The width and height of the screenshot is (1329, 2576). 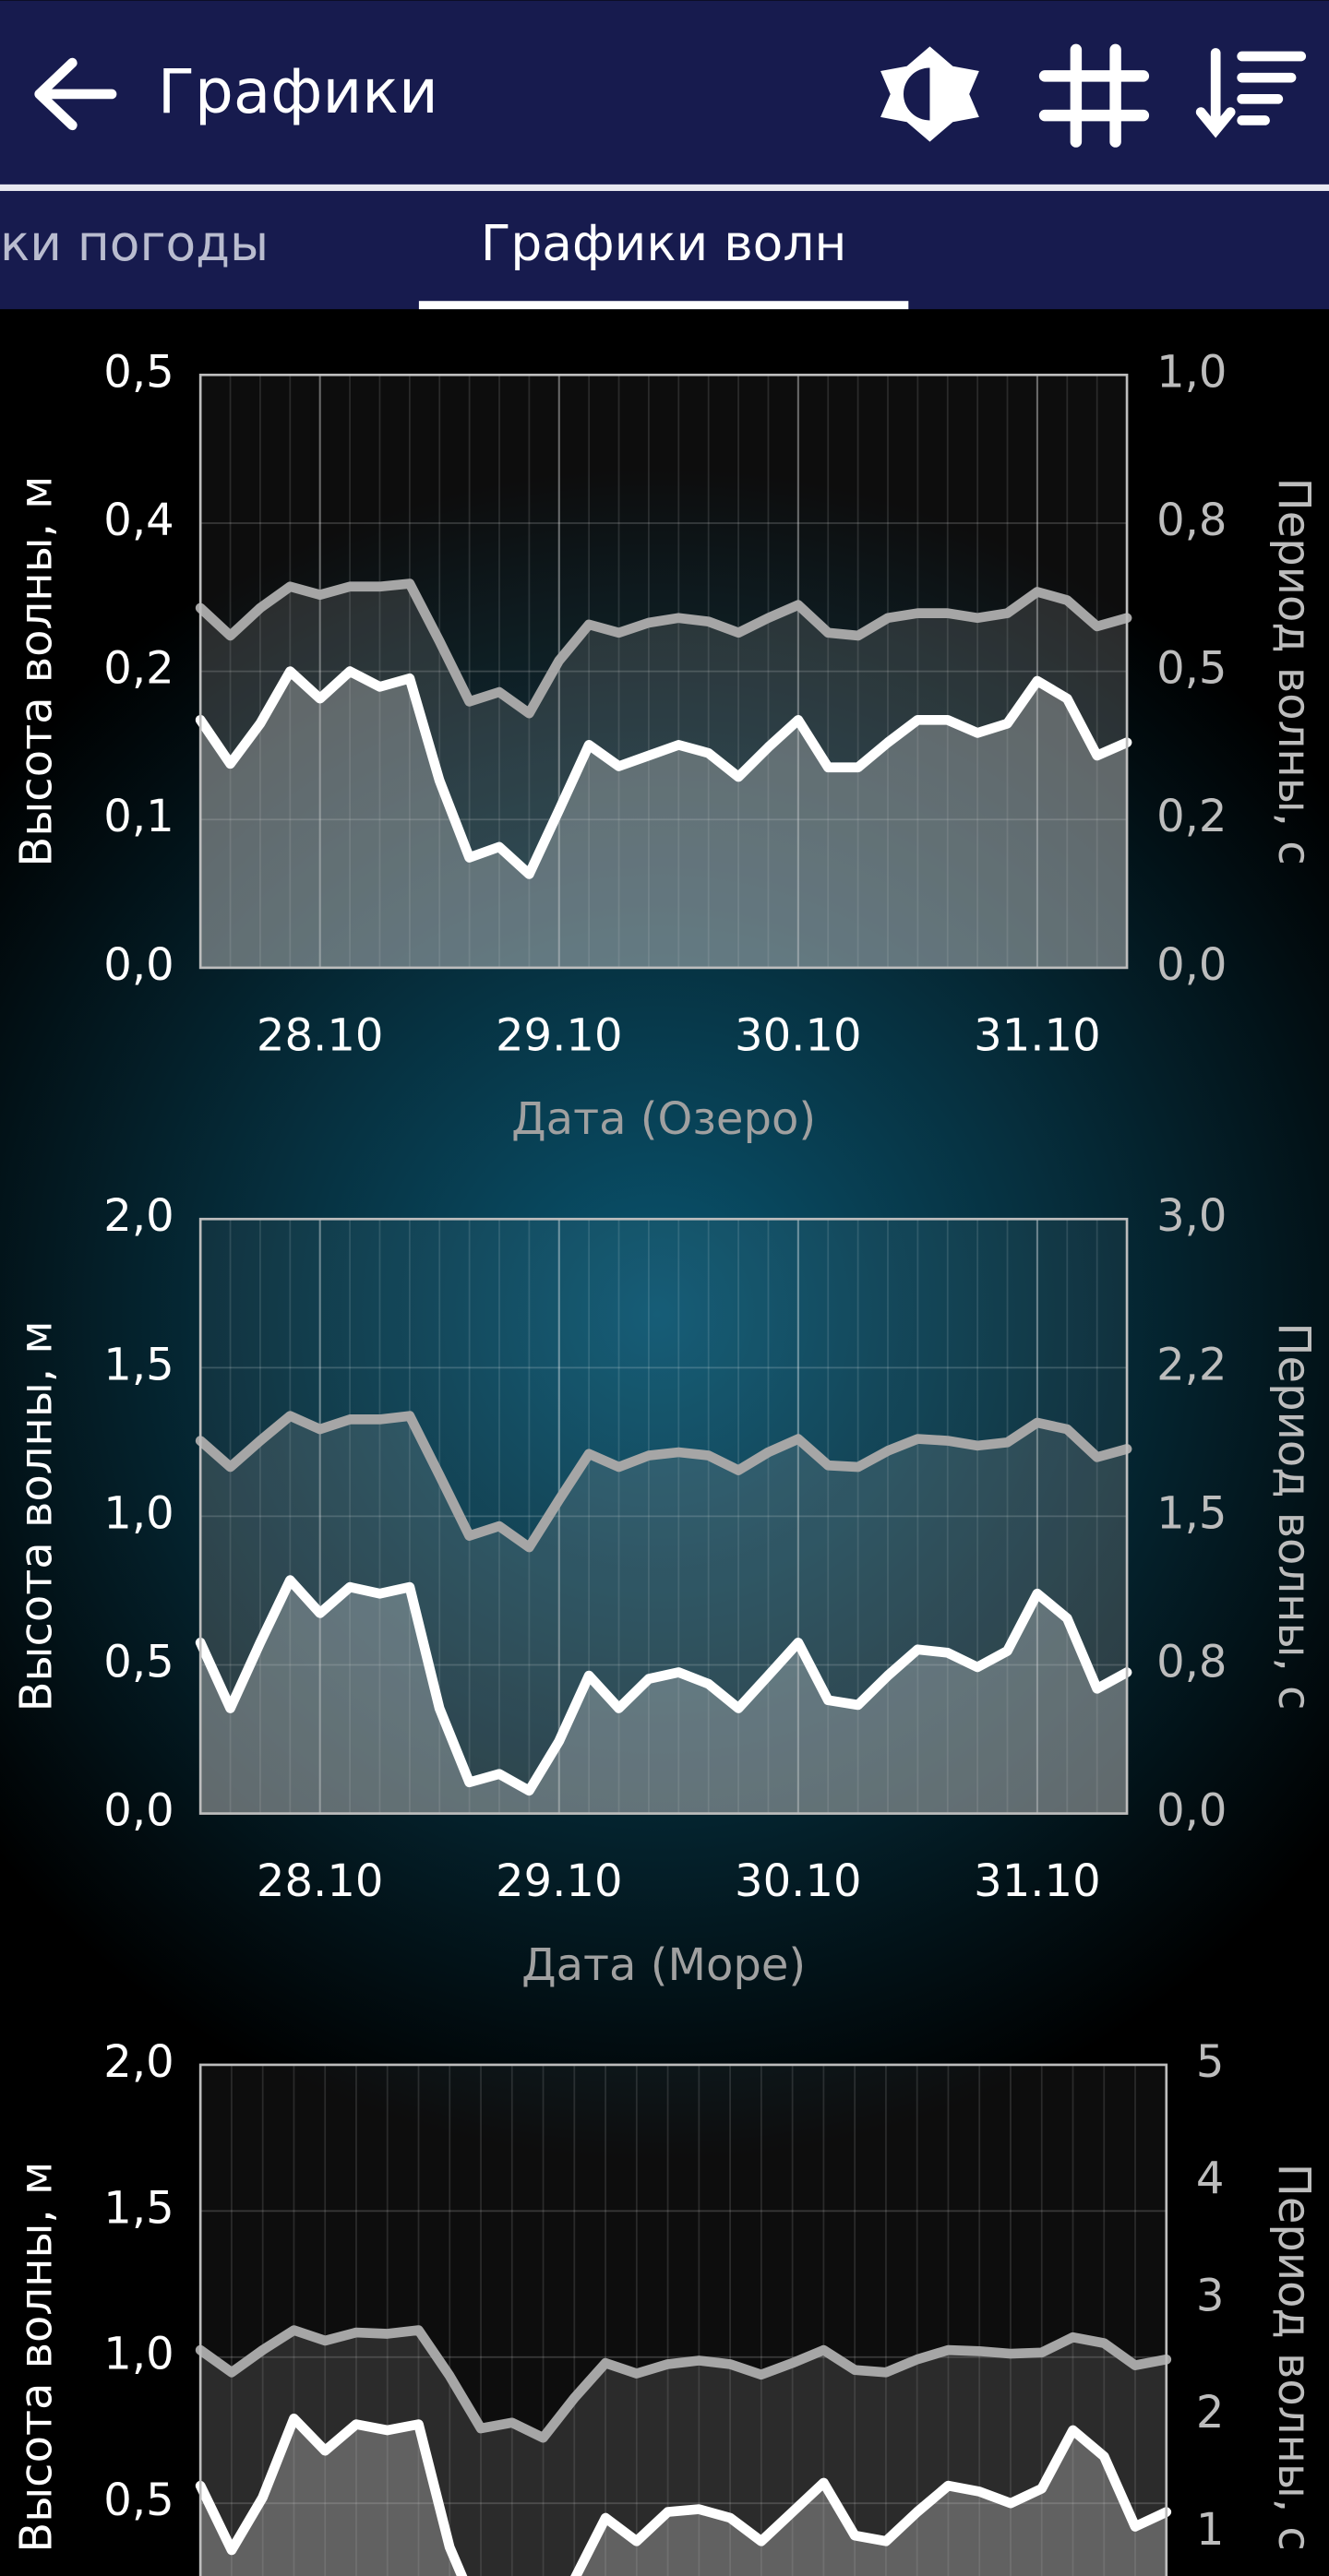 I want to click on app-bar, so click(x=665, y=155).